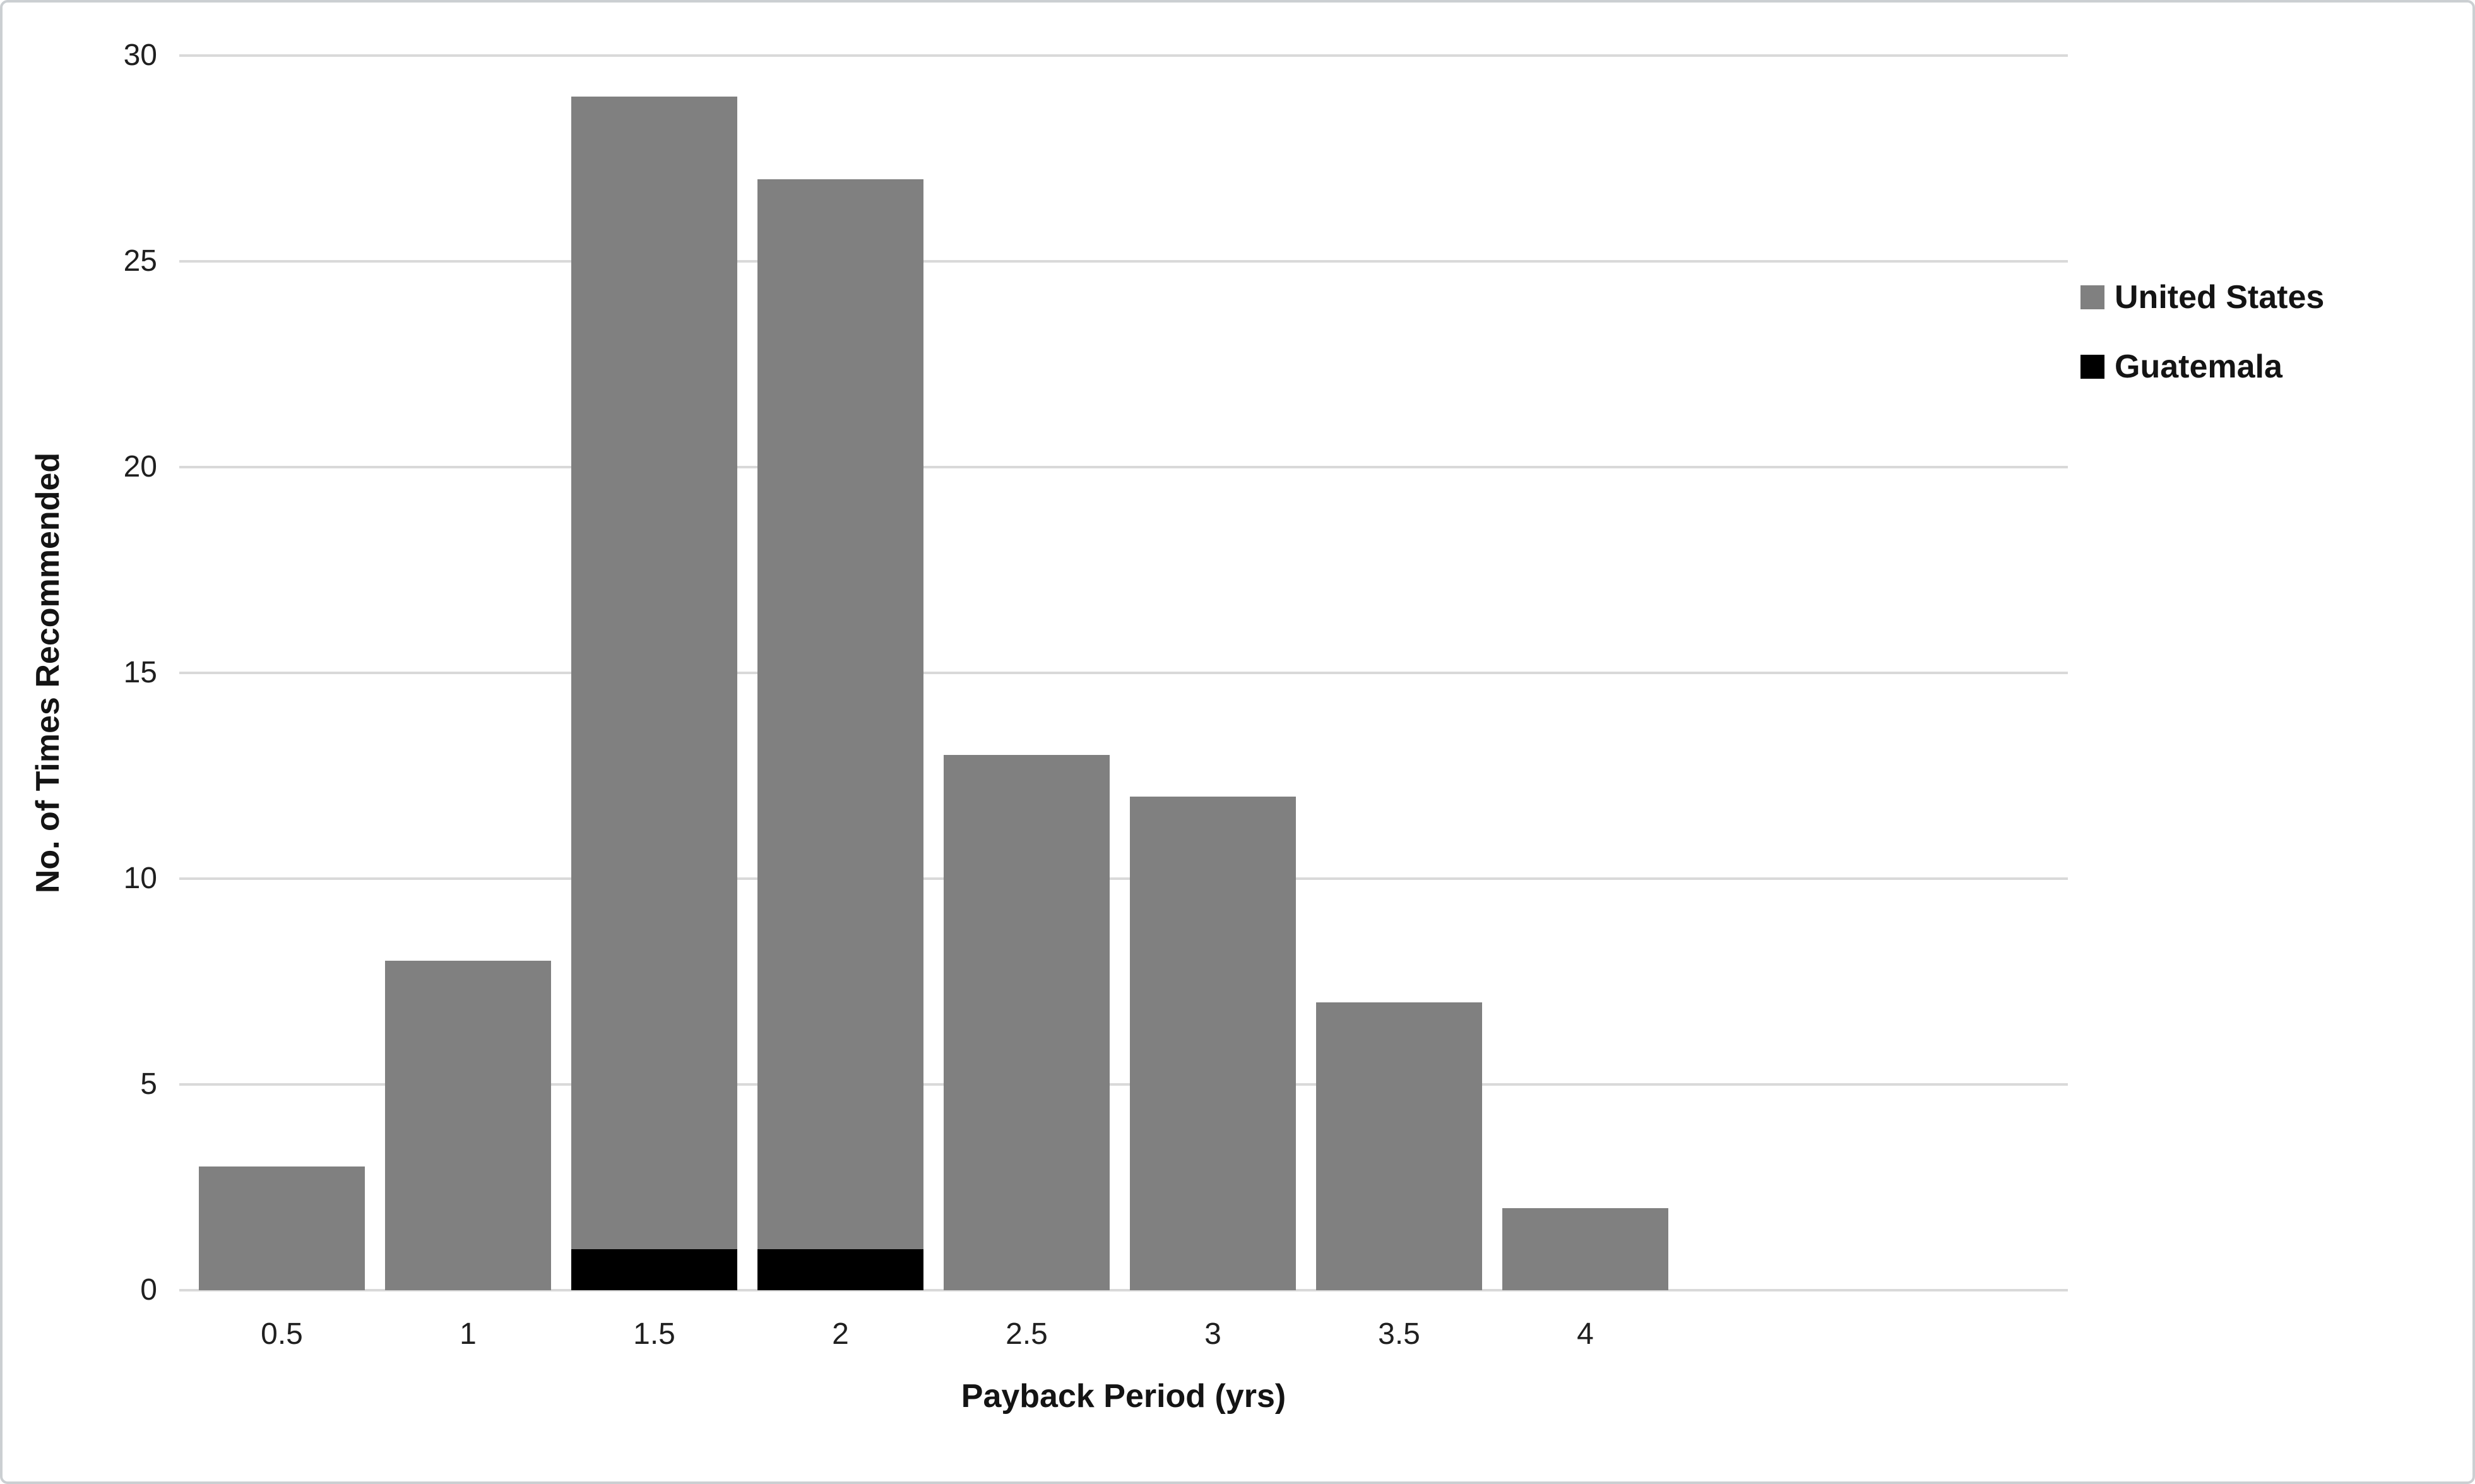 Image resolution: width=2475 pixels, height=1484 pixels. What do you see at coordinates (1399, 1334) in the screenshot?
I see `x-tick-label-3.5: 3.5` at bounding box center [1399, 1334].